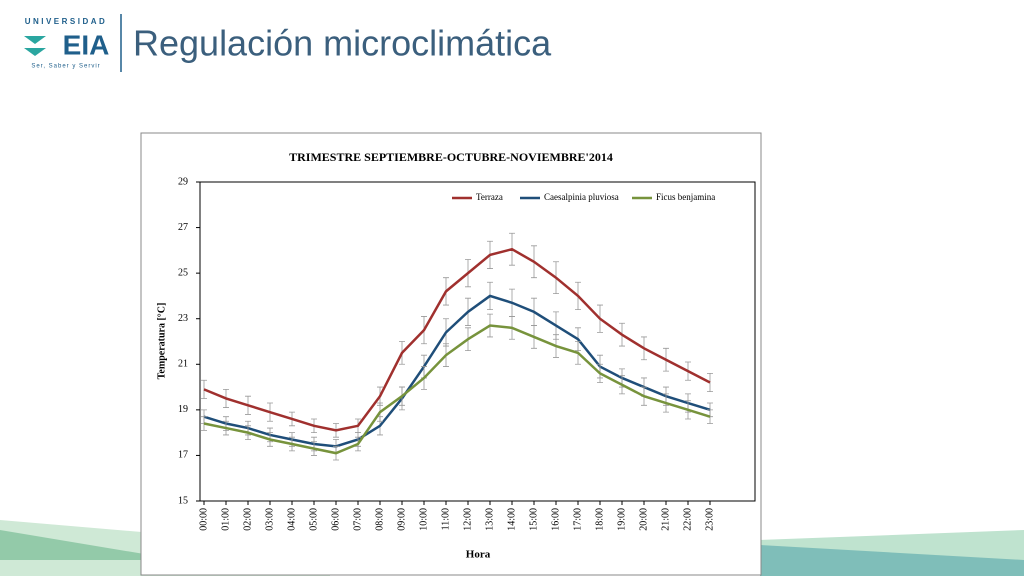  What do you see at coordinates (269, 519) in the screenshot?
I see `x-tick-label: 03:00` at bounding box center [269, 519].